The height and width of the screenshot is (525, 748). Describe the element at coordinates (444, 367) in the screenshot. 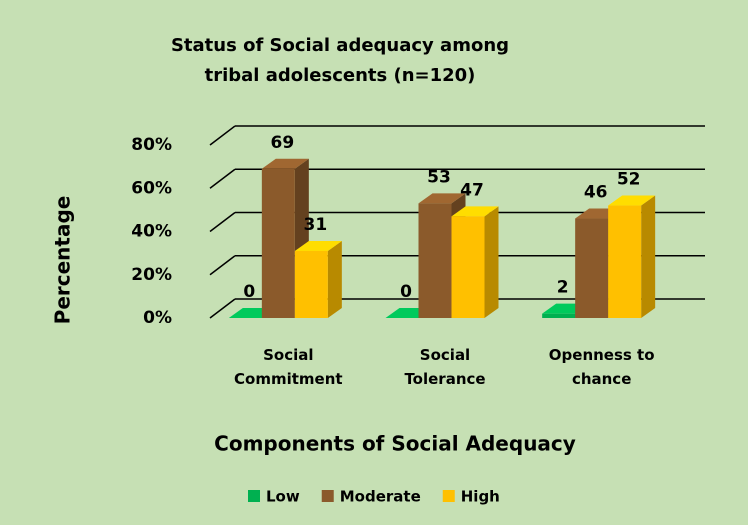

I see `x-tick-label: Social Tolerance` at that location.